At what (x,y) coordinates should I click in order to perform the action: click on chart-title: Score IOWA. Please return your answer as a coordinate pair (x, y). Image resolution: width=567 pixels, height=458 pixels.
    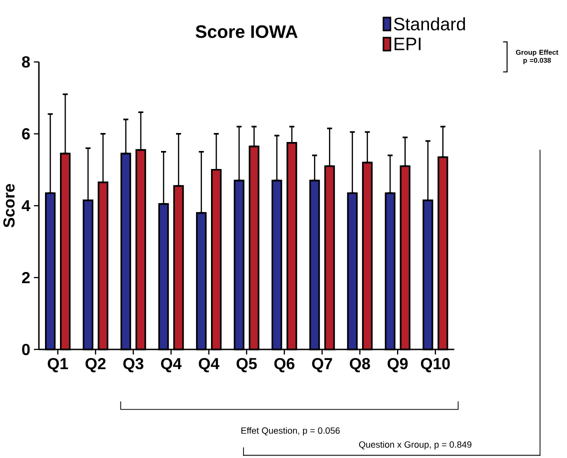
    Looking at the image, I should click on (247, 31).